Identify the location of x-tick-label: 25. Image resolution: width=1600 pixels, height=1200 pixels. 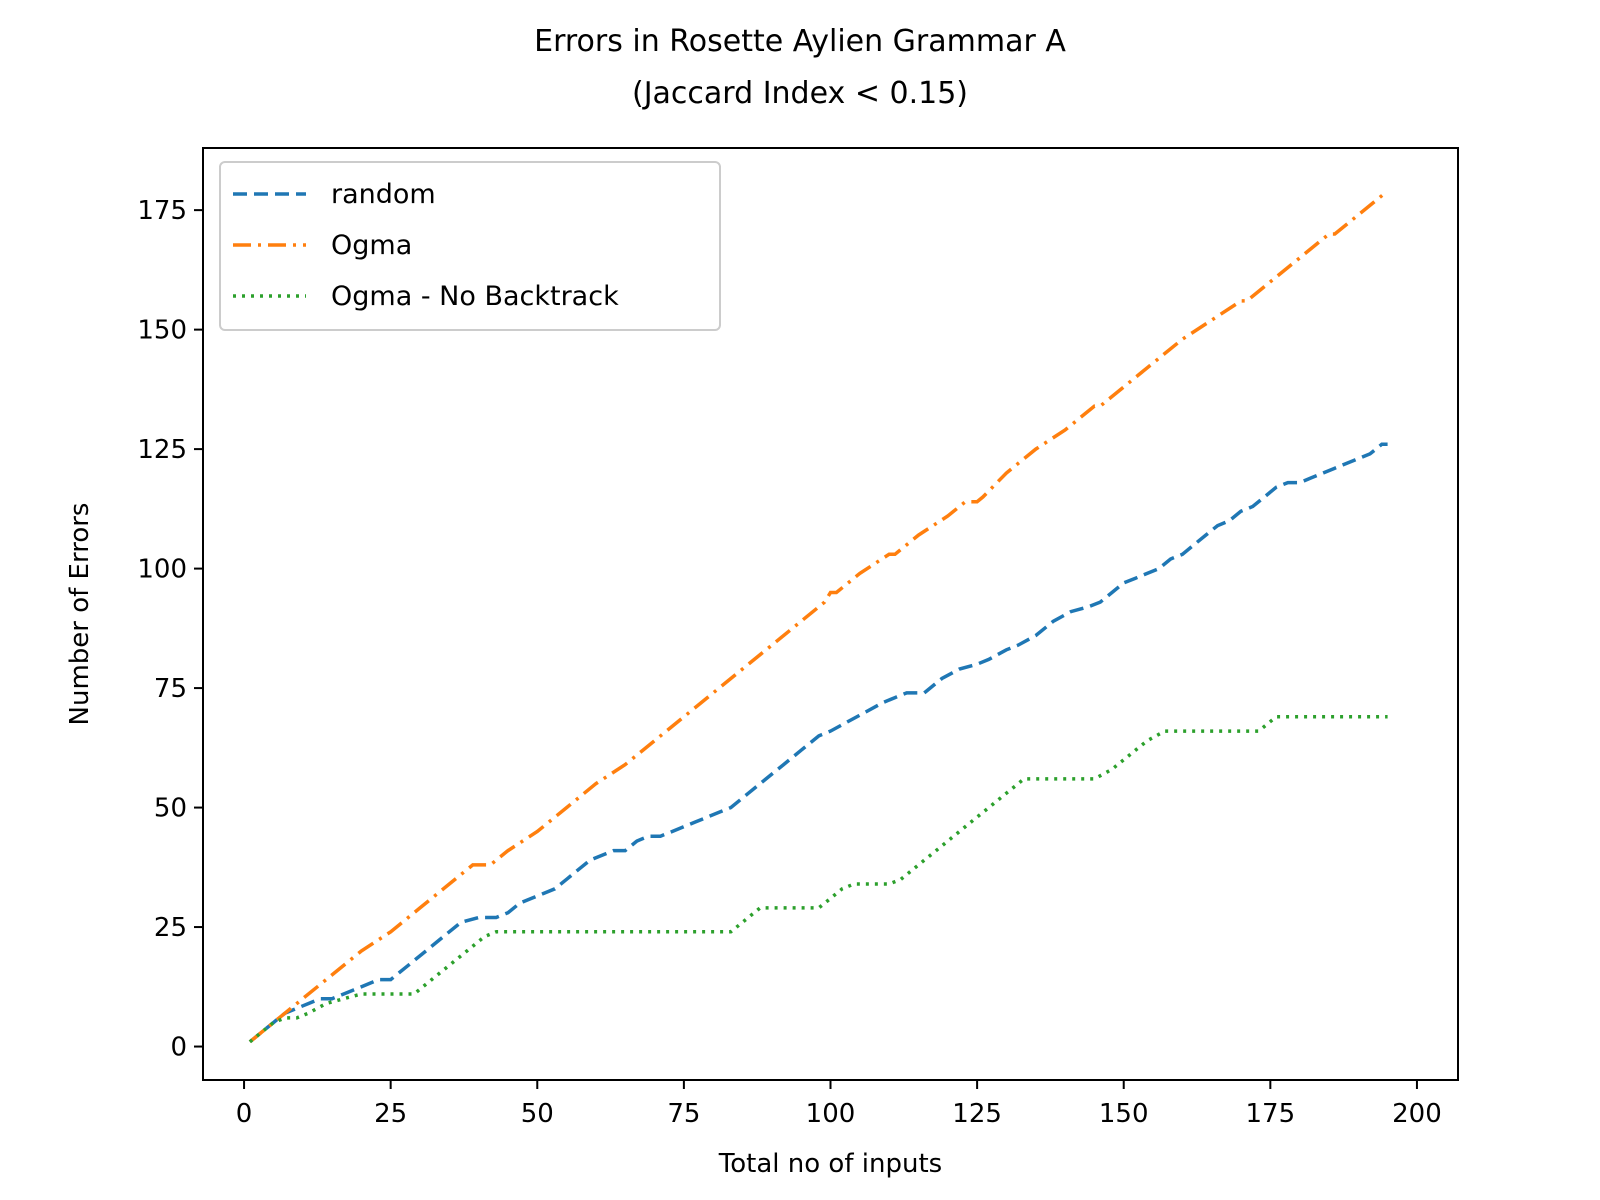
(390, 1114).